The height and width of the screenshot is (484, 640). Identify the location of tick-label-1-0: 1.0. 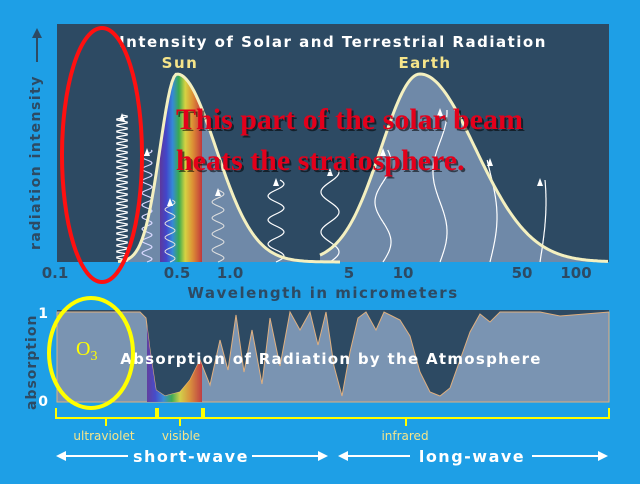
(230, 273).